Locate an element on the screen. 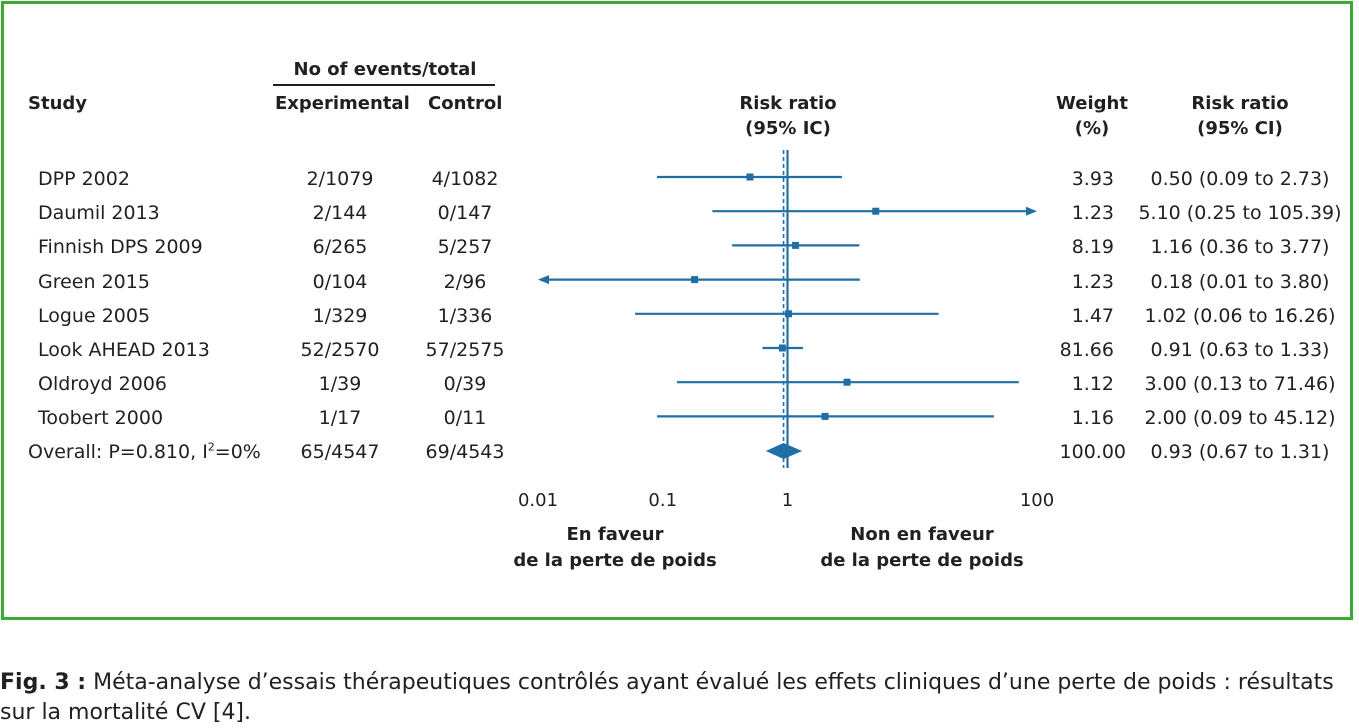  row-weight: 1.16 is located at coordinates (1092, 418).